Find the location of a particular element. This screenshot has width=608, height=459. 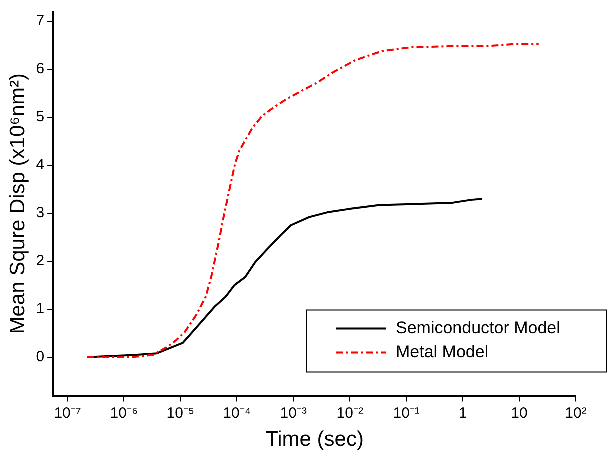

x-tick-label: 10⁻¹ is located at coordinates (406, 413).